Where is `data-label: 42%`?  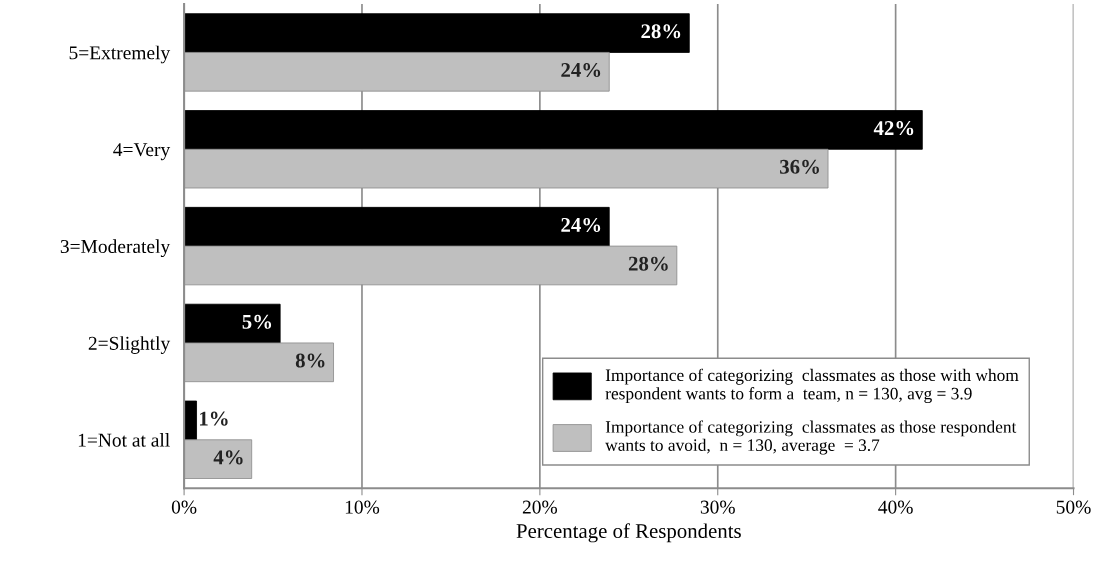
data-label: 42% is located at coordinates (893, 128).